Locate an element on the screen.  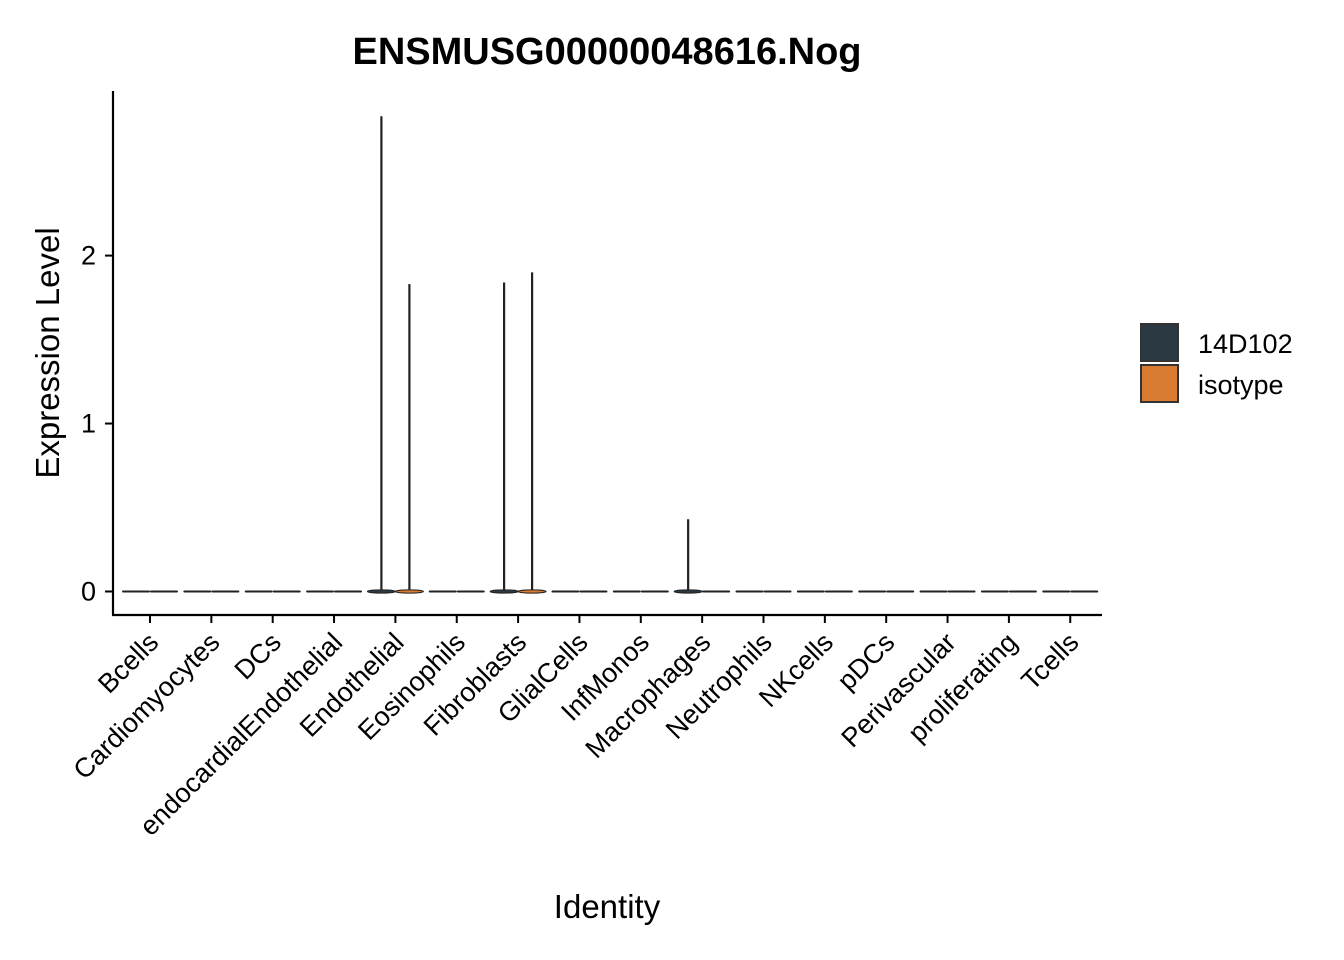
x-tick-label: Tcells is located at coordinates (1050, 661).